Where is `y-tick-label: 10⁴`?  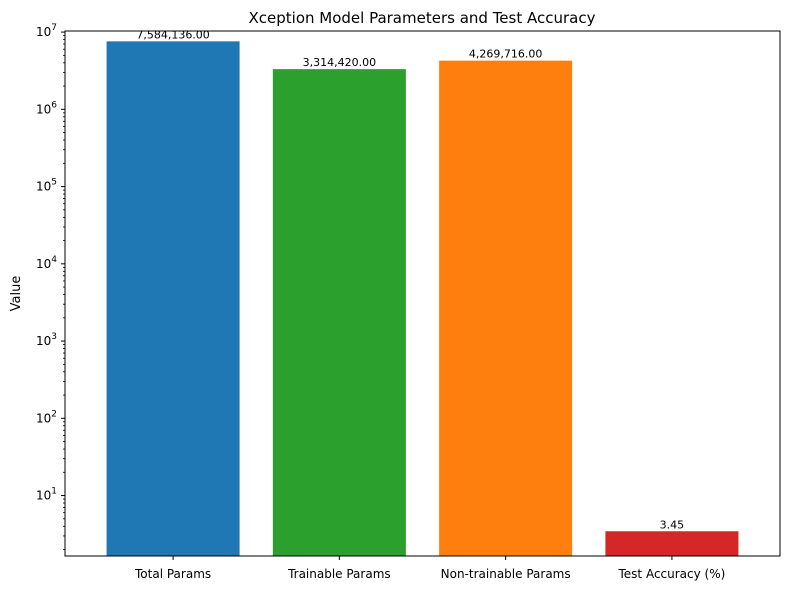
y-tick-label: 10⁴ is located at coordinates (46, 263).